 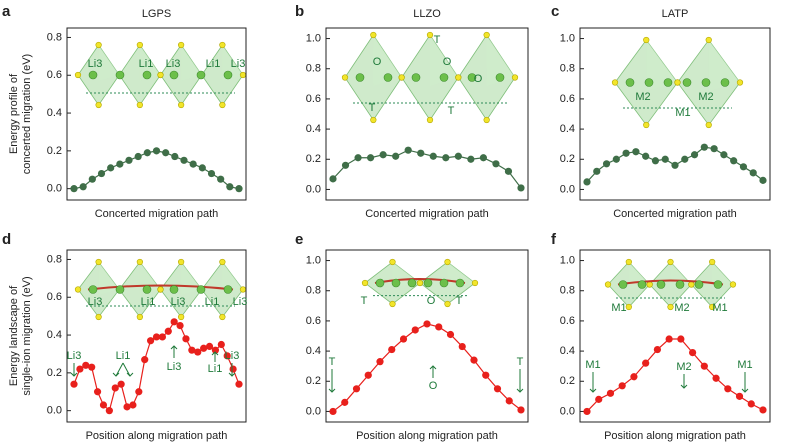 I want to click on y-axis-label: Energy landscape of, so click(x=14, y=335).